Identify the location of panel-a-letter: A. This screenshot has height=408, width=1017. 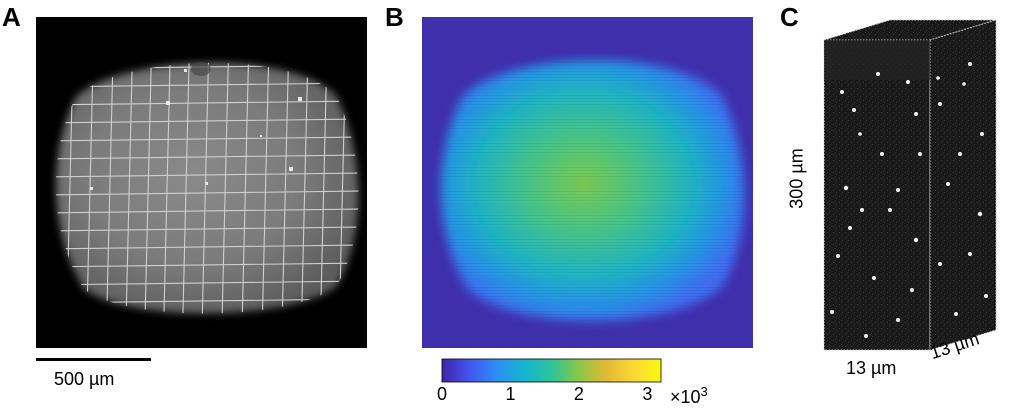
(11, 17).